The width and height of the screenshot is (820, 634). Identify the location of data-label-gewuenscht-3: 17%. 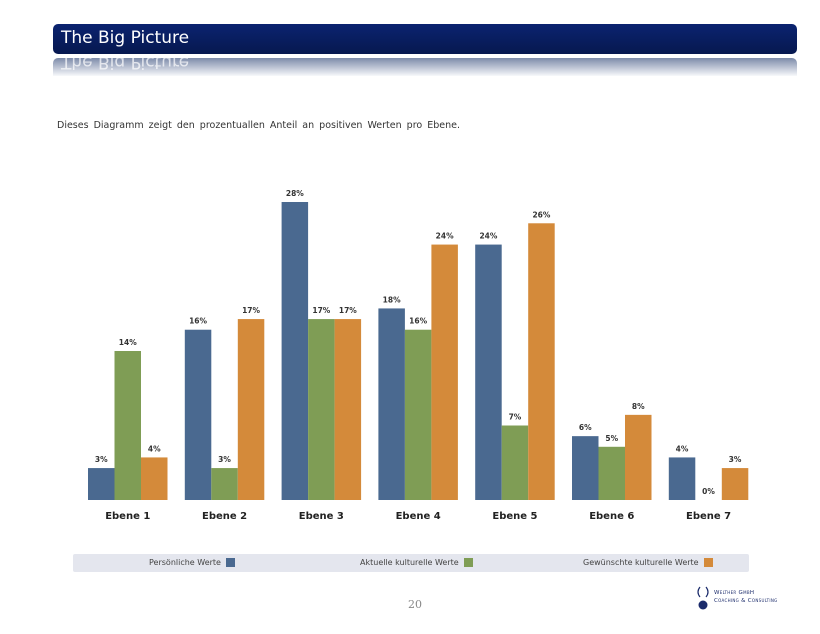
(348, 310).